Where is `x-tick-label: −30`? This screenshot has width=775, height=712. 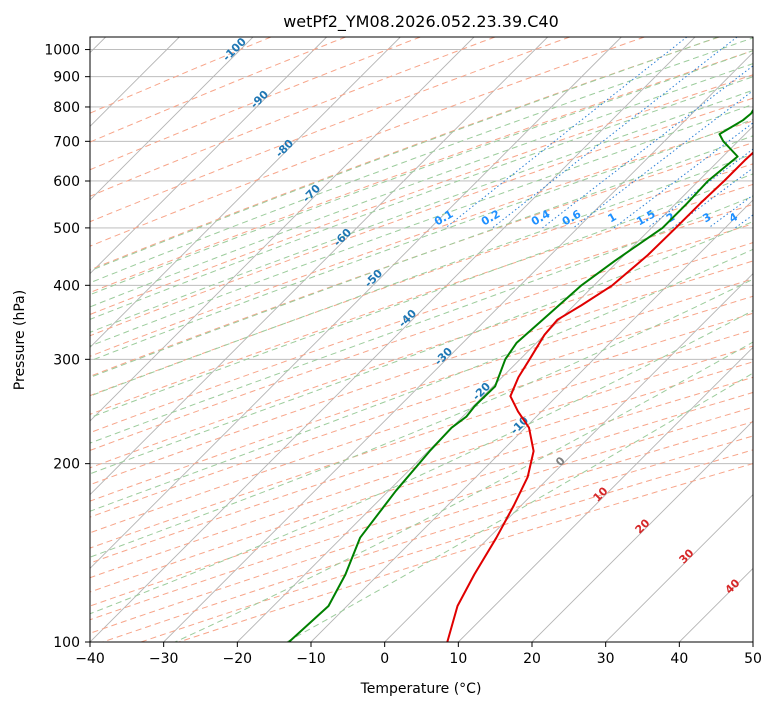
x-tick-label: −30 is located at coordinates (164, 659).